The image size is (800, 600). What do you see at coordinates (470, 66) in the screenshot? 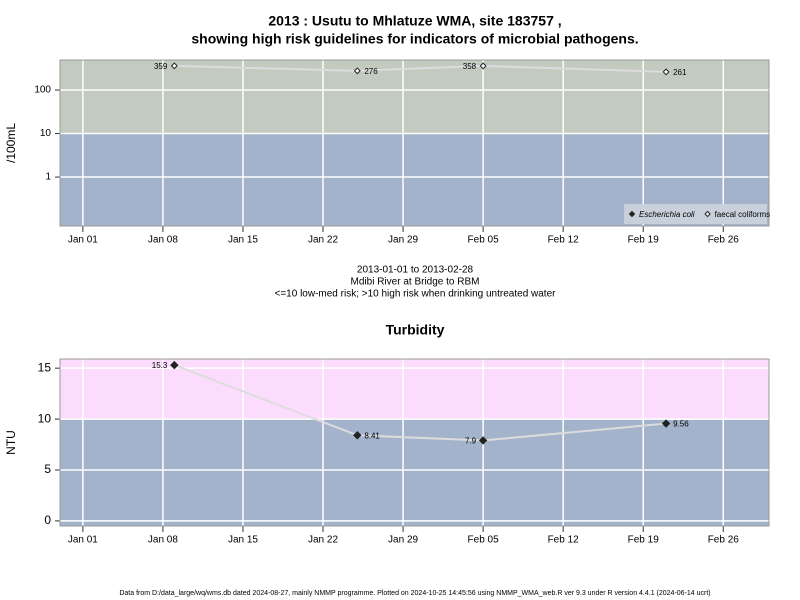
I see `data-label: 358` at bounding box center [470, 66].